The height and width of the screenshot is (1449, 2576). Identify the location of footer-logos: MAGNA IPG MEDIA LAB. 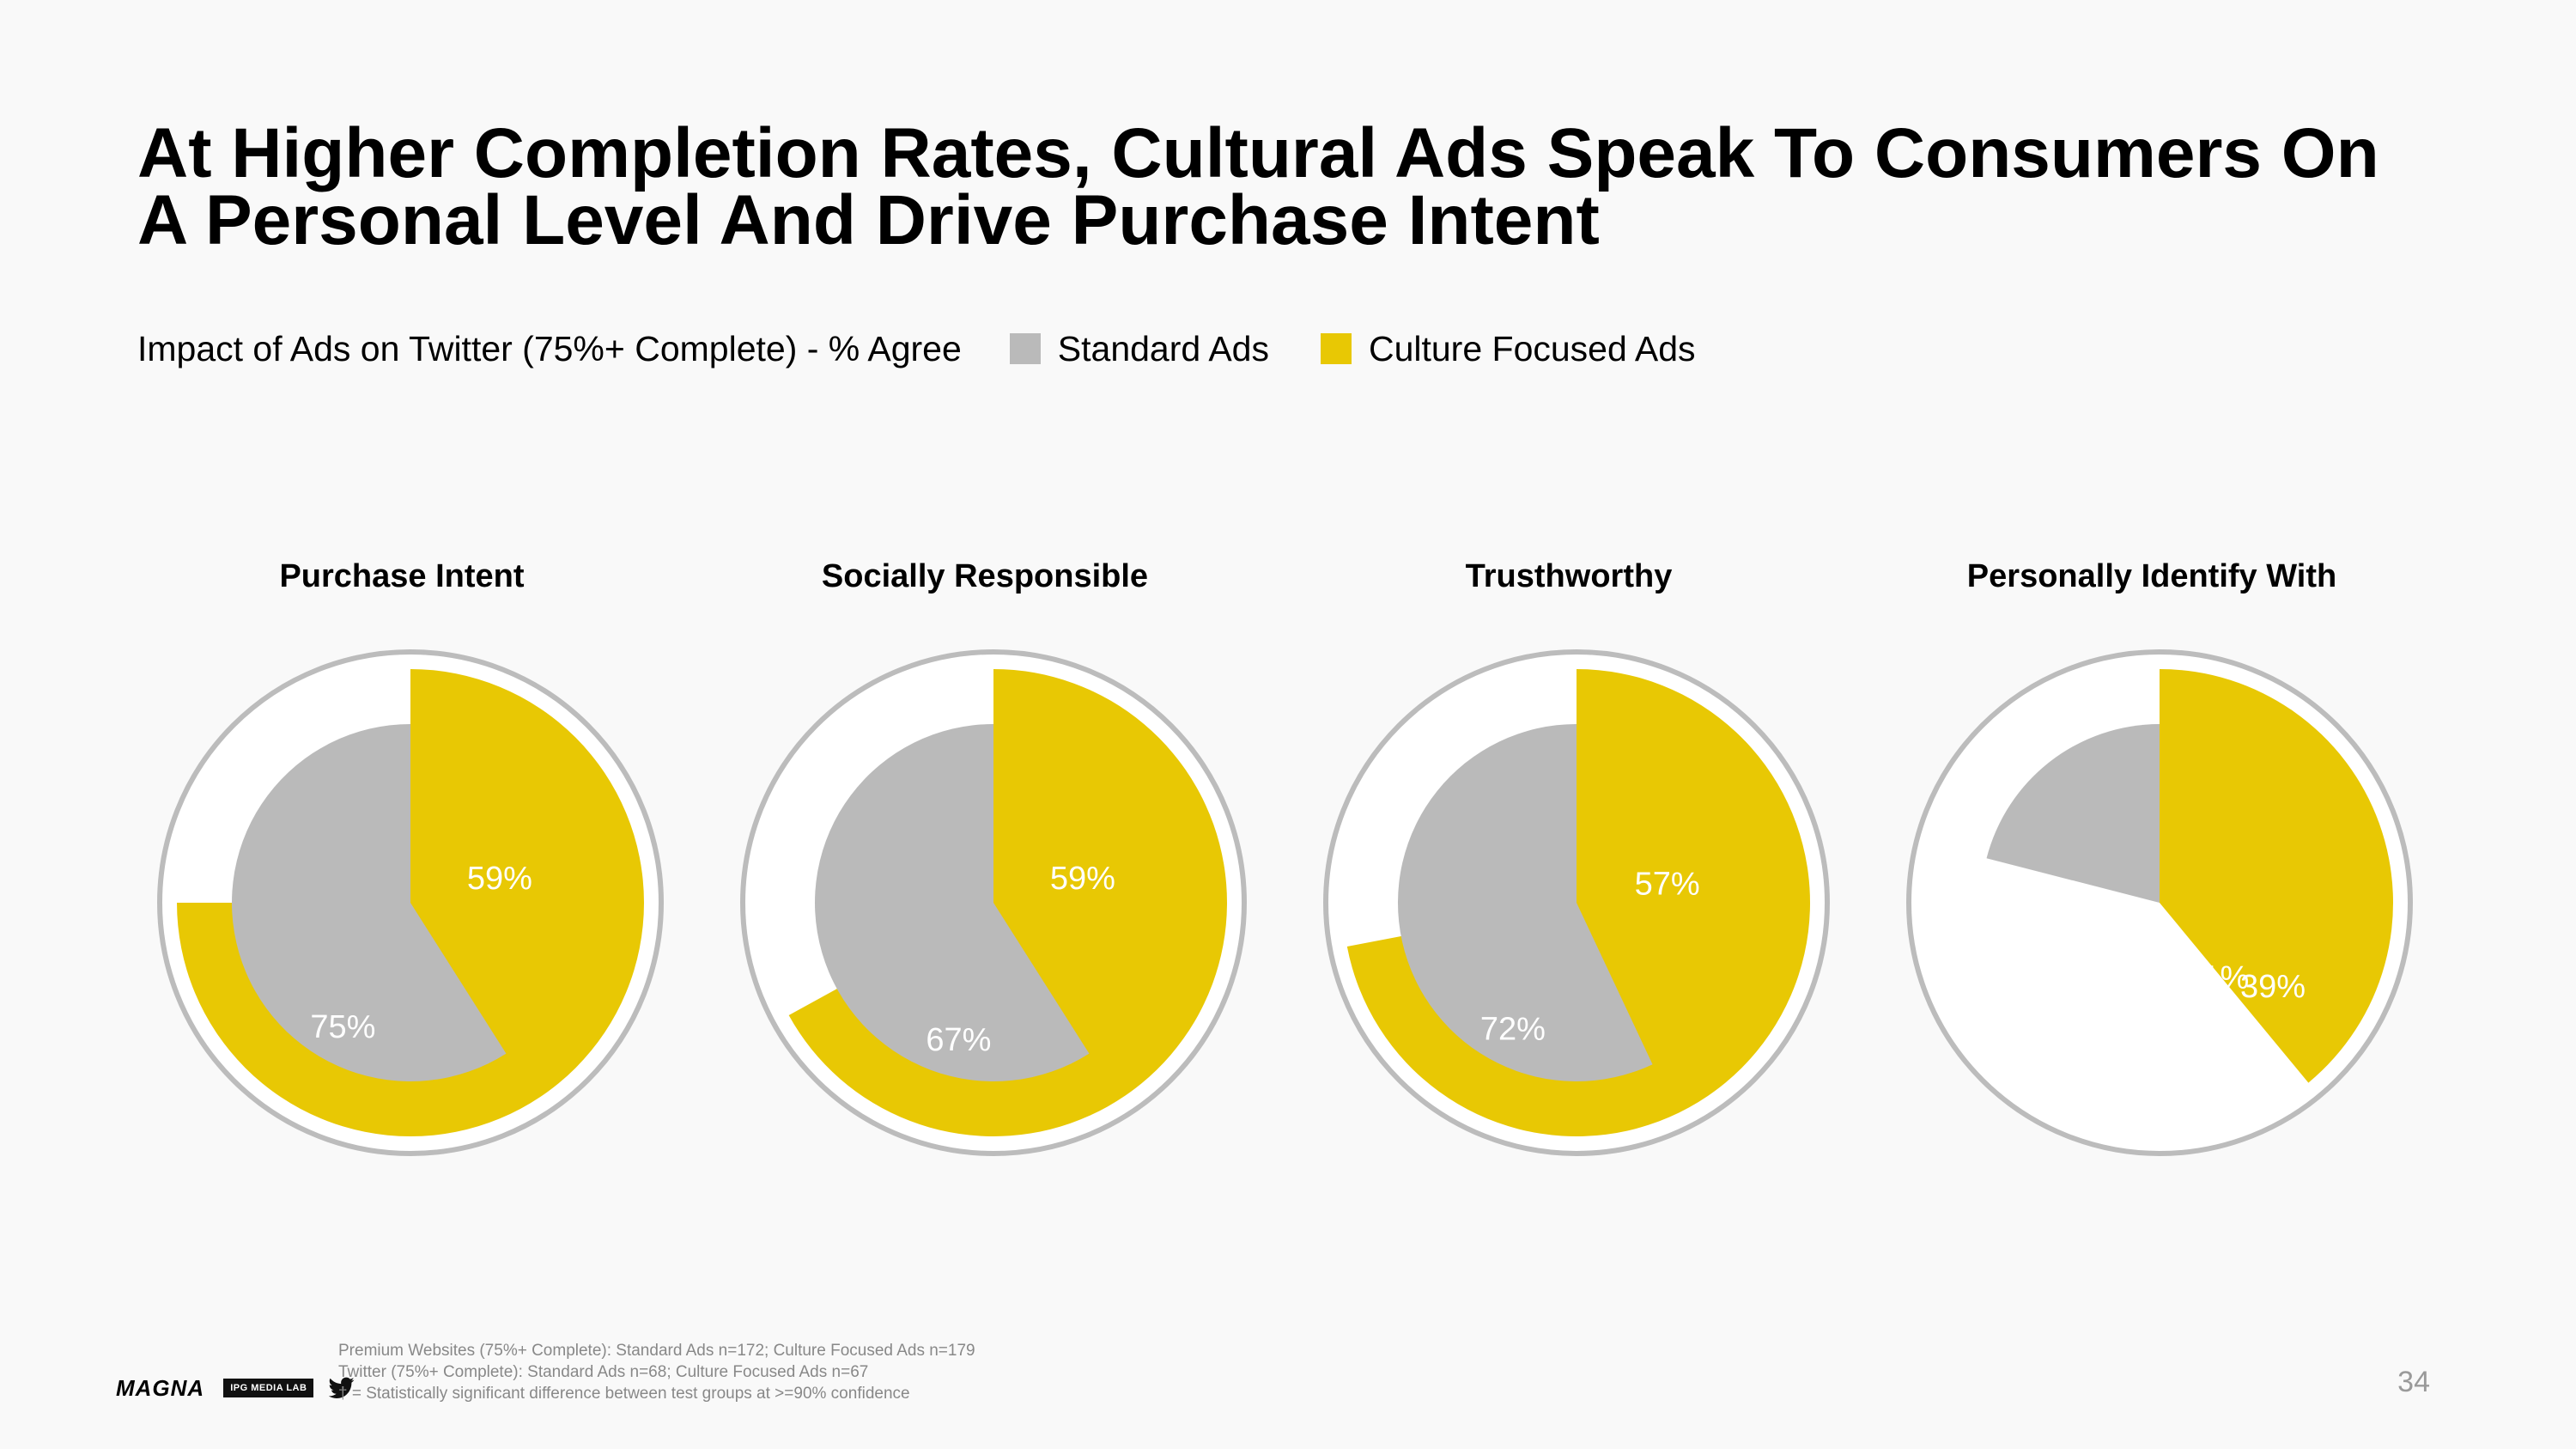
(236, 1388).